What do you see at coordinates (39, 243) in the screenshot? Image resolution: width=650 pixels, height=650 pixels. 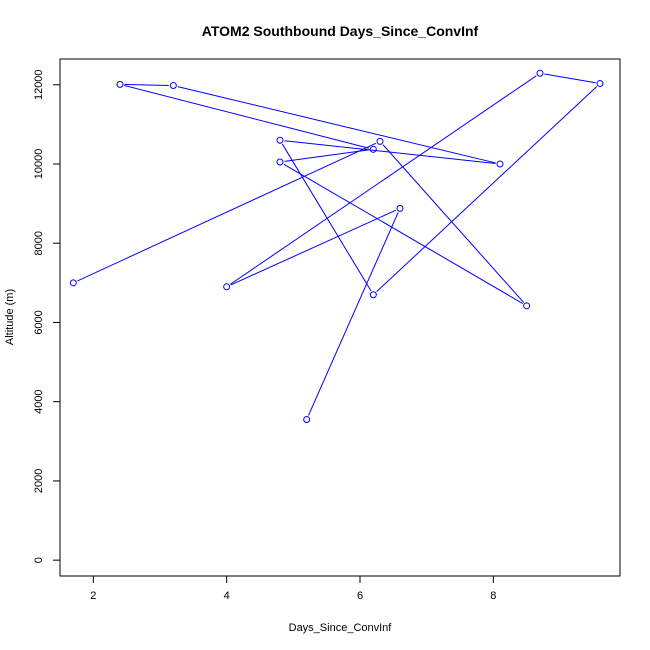 I see `y-tick-label: 8000` at bounding box center [39, 243].